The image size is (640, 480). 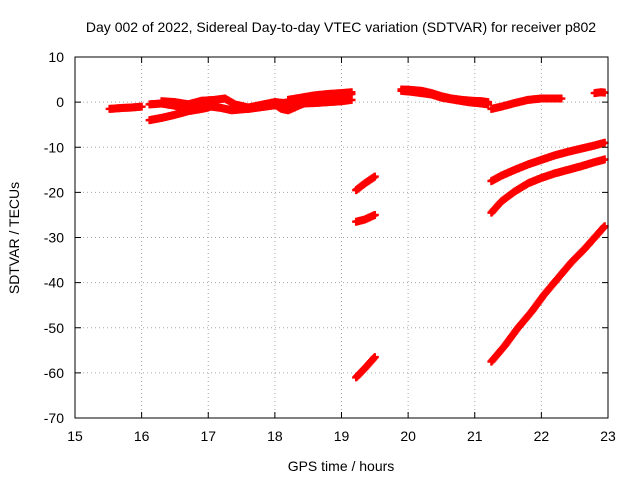 I want to click on y-tick-label: -60, so click(x=54, y=373).